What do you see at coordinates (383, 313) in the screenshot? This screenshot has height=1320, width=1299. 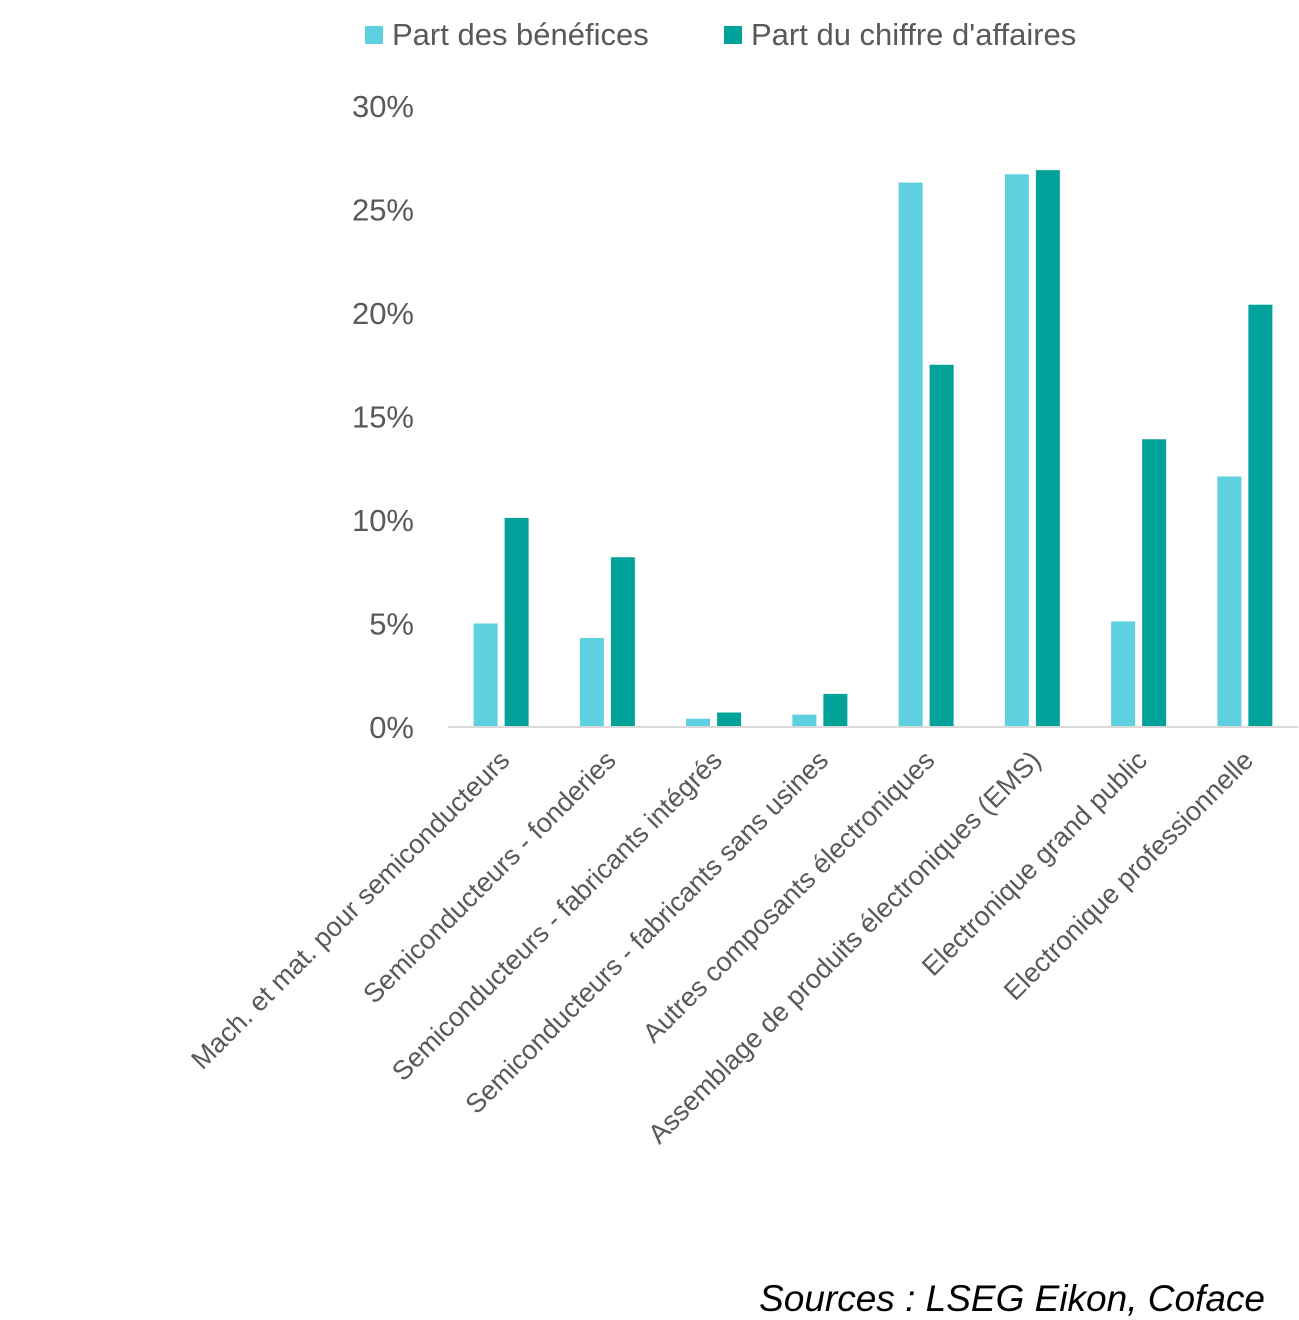 I see `y-tick-label: 20%` at bounding box center [383, 313].